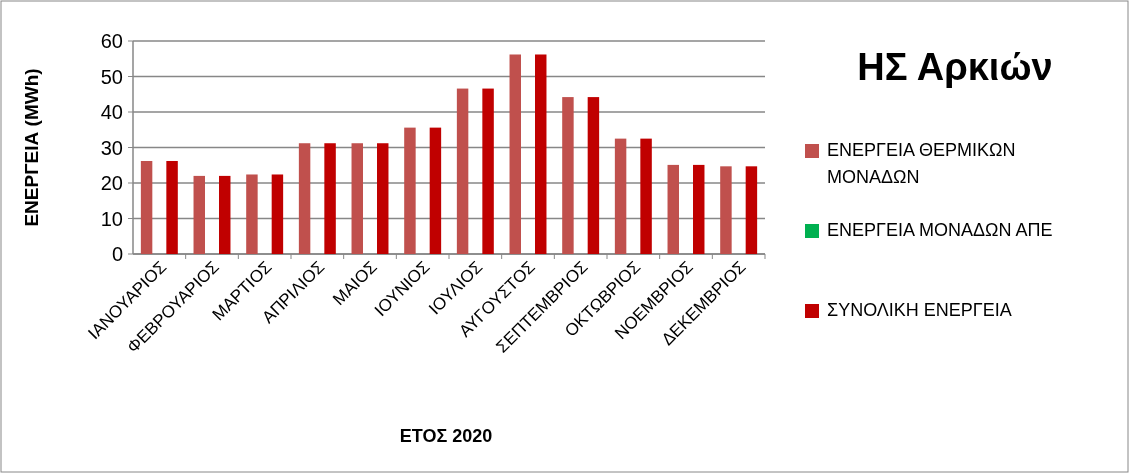  What do you see at coordinates (111, 183) in the screenshot?
I see `y-tick-label: 20` at bounding box center [111, 183].